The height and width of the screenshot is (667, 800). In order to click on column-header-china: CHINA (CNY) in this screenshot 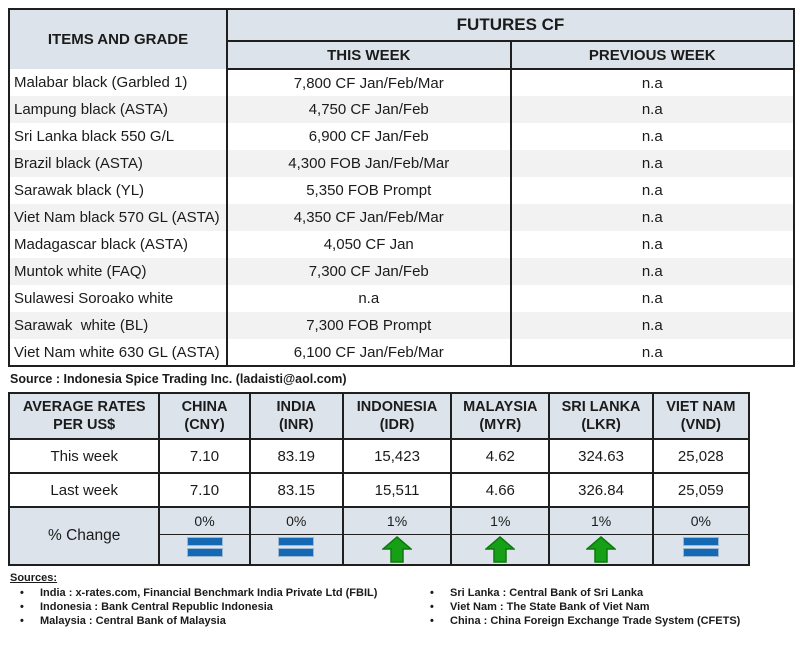, I will do `click(204, 416)`.